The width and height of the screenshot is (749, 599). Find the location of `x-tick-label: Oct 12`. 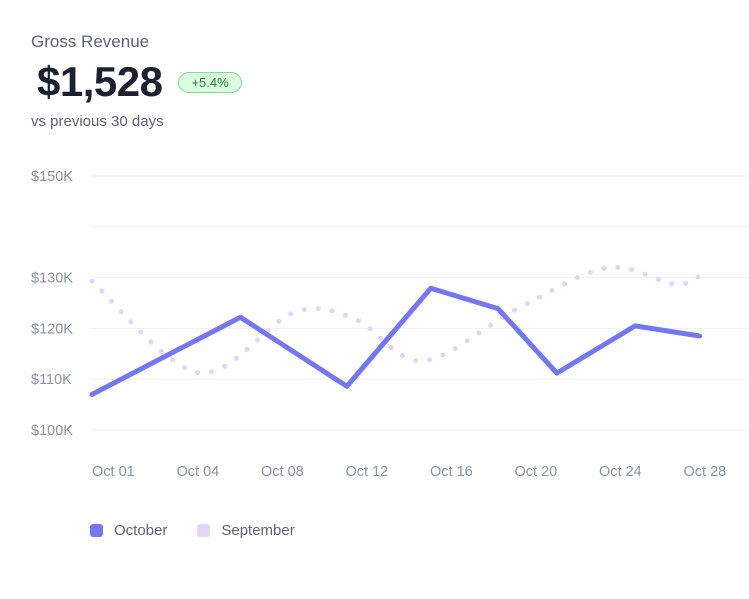

x-tick-label: Oct 12 is located at coordinates (367, 472).